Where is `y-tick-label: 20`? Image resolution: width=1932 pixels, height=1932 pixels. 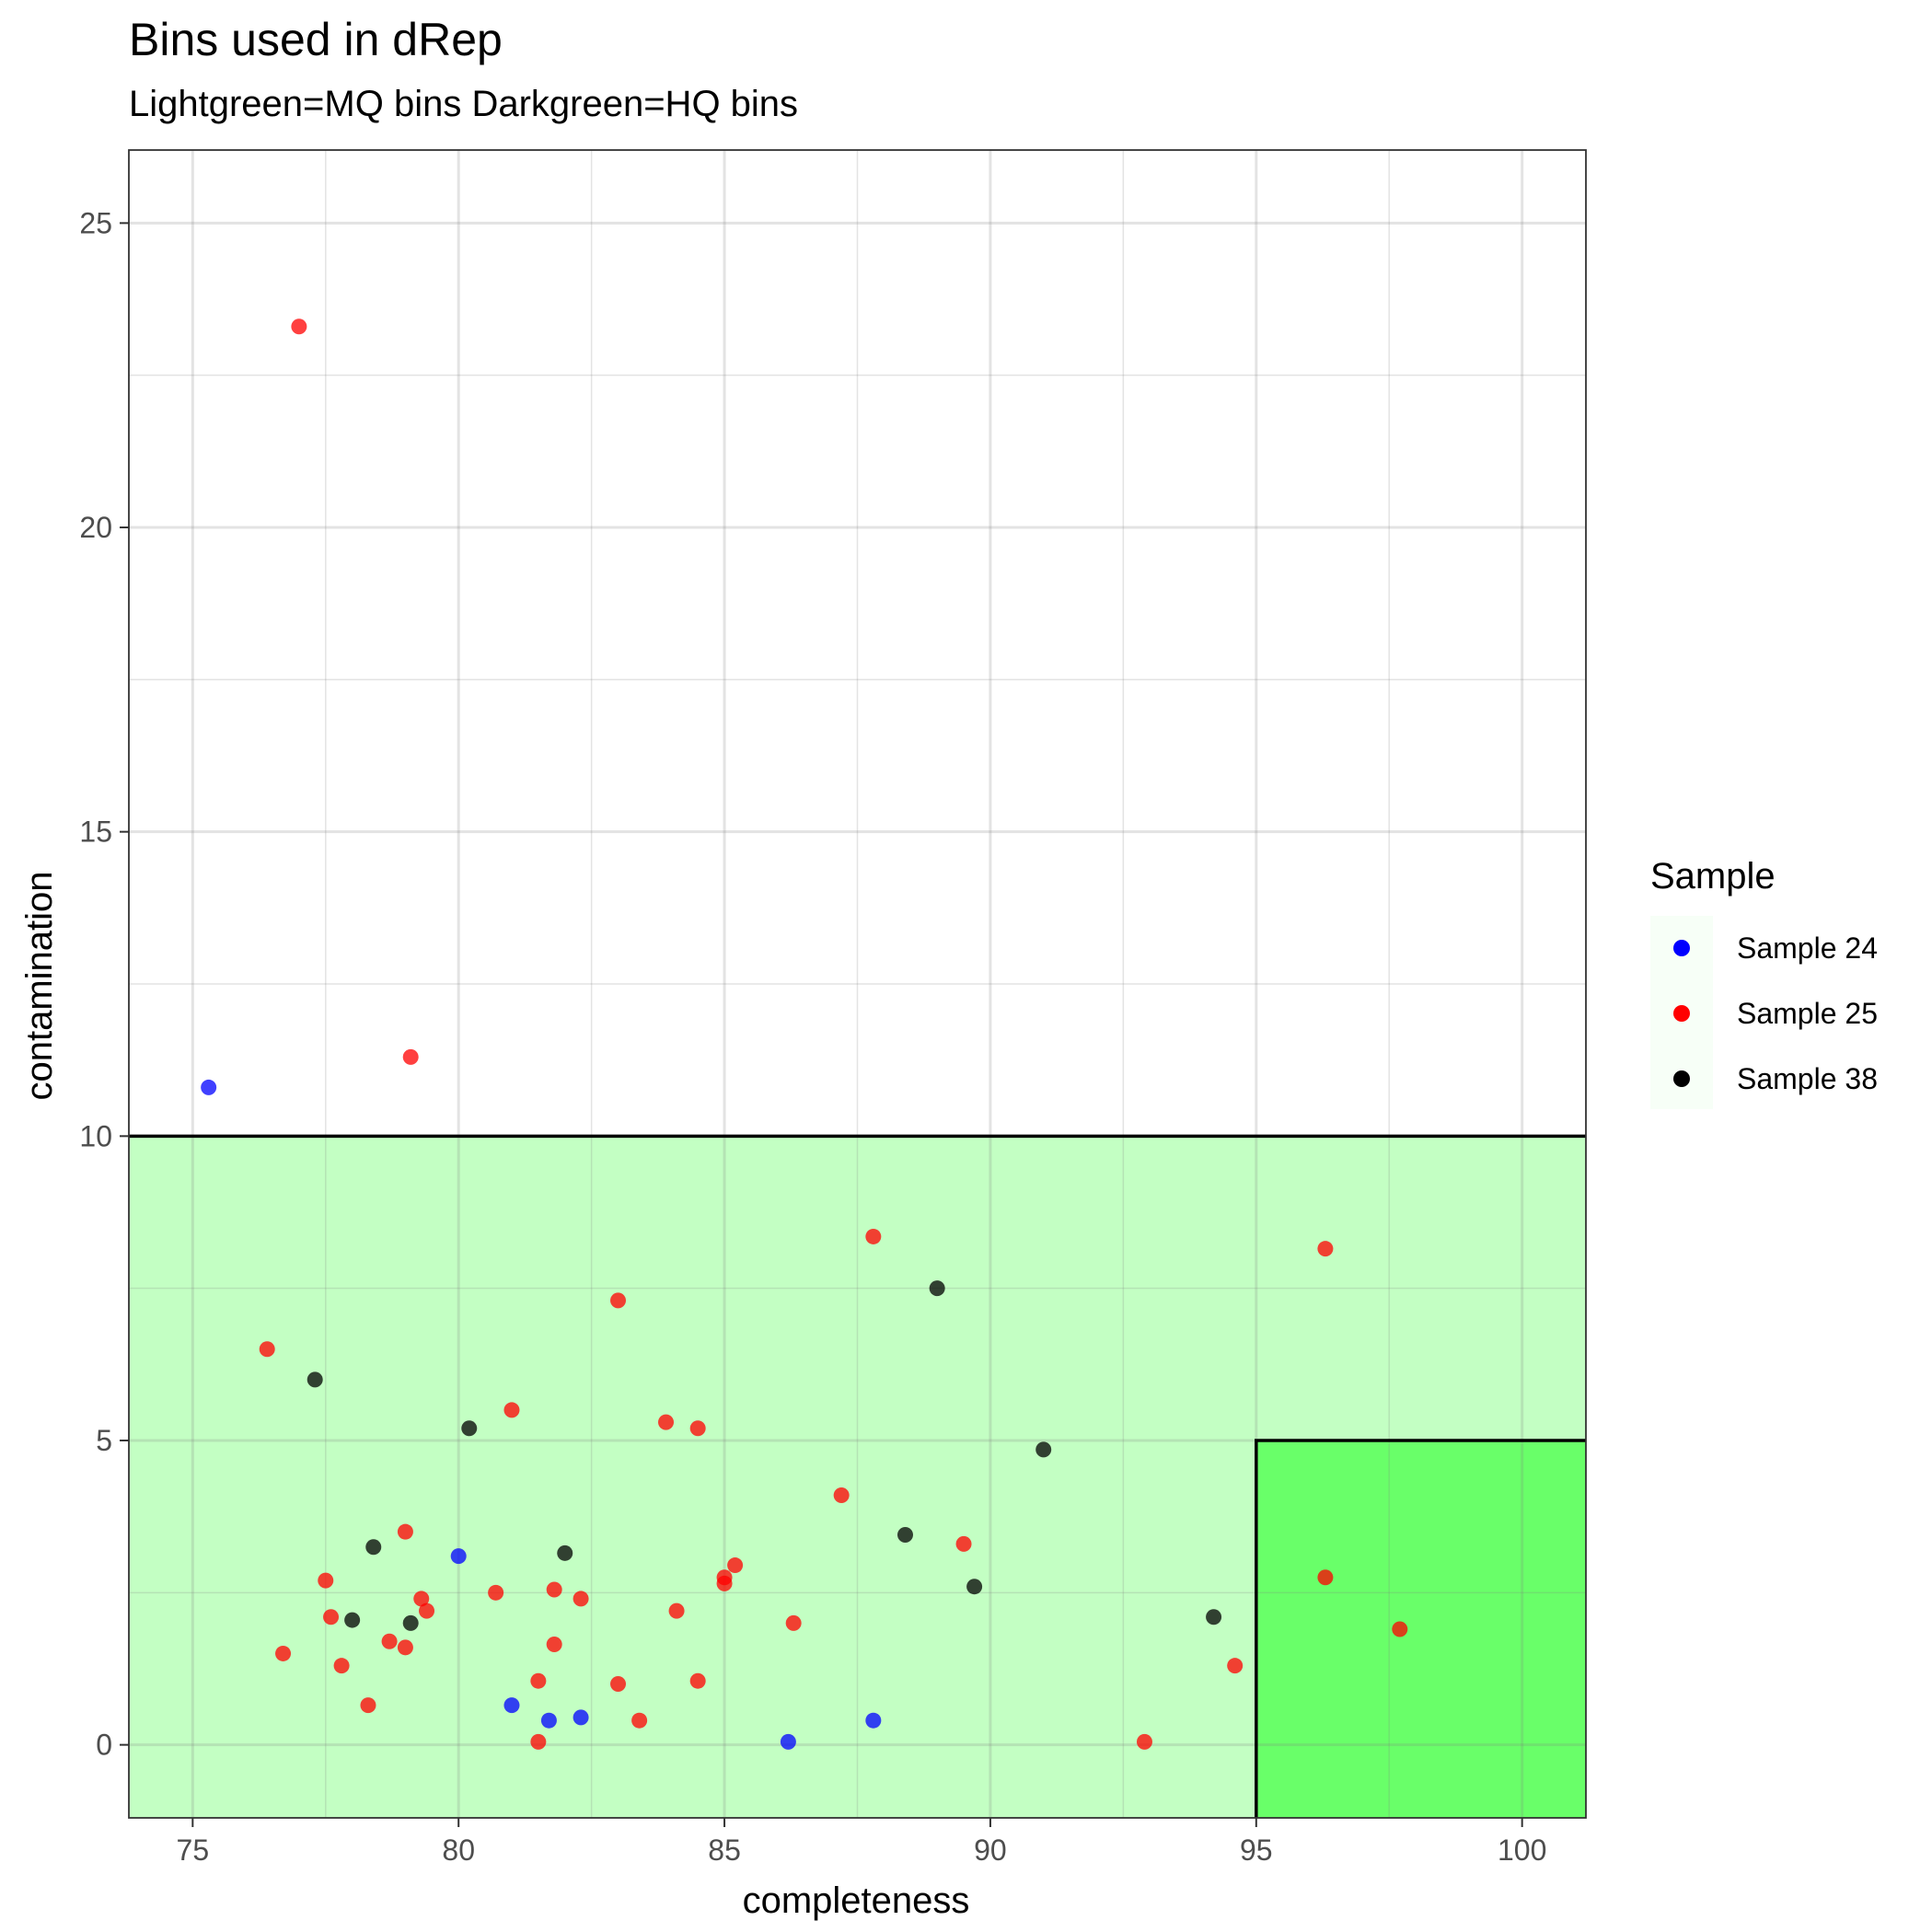
y-tick-label: 20 is located at coordinates (96, 528).